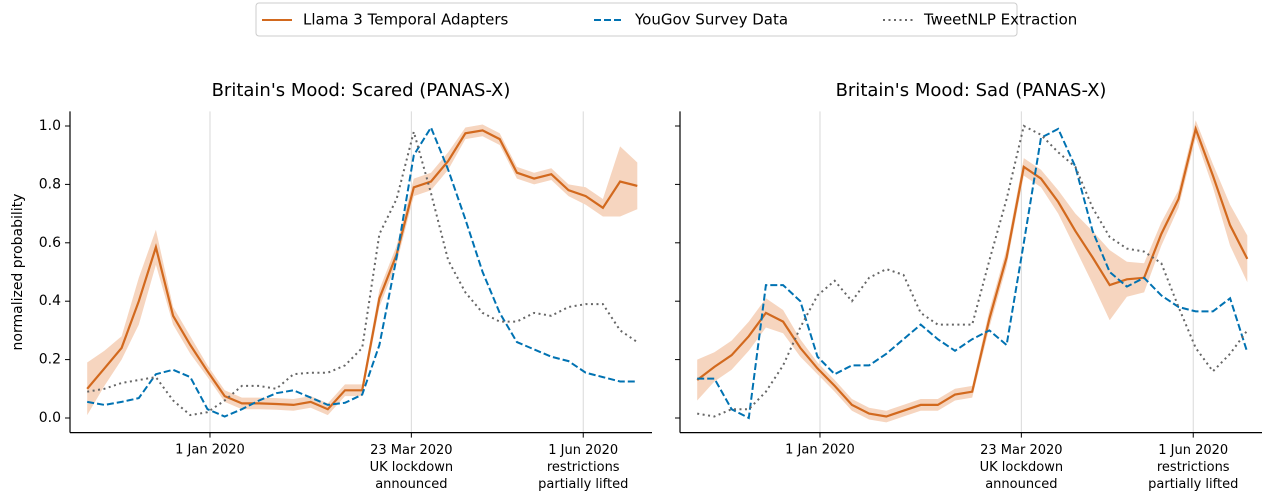  I want to click on y-tick-label: 0.8, so click(50, 184).